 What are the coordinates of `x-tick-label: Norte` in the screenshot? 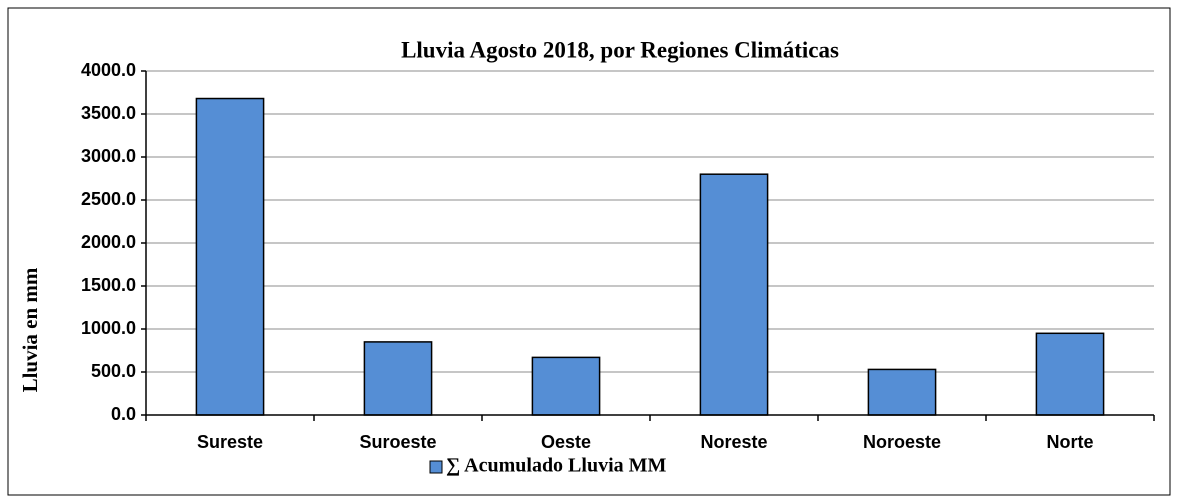 It's located at (1069, 442).